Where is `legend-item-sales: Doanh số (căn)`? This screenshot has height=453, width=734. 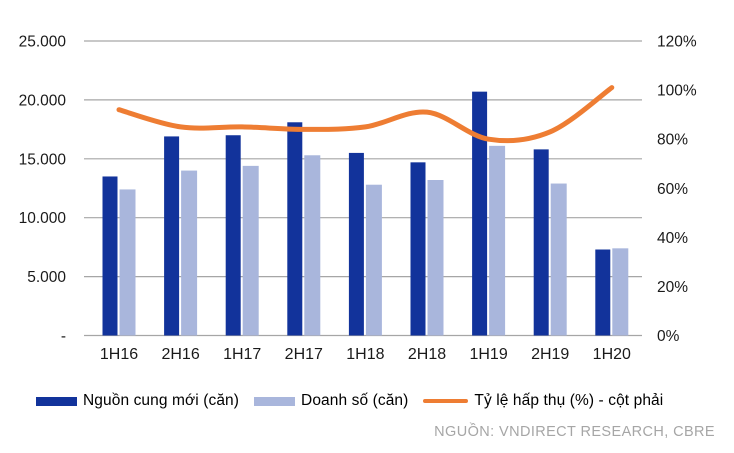
legend-item-sales: Doanh số (căn) is located at coordinates (331, 401).